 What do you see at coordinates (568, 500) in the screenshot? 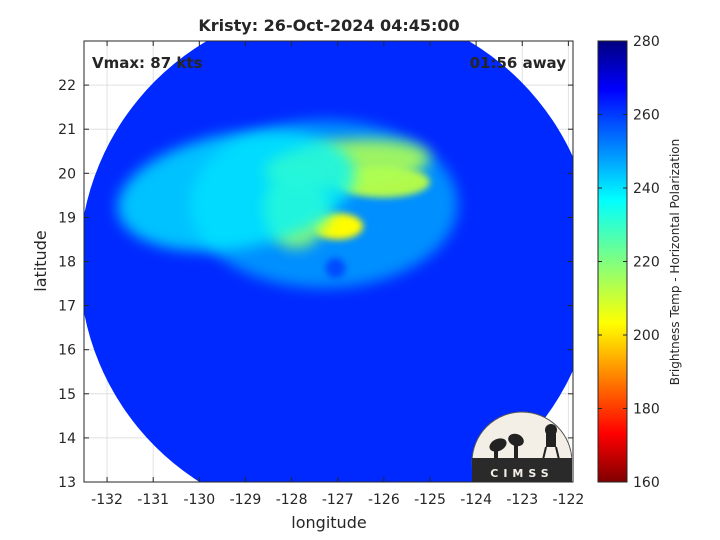
I see `x-tick-label: -122` at bounding box center [568, 500].